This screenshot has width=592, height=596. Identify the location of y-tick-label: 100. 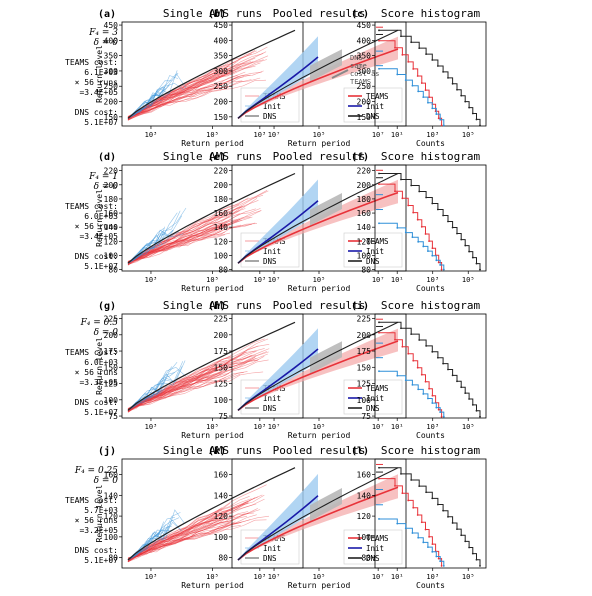
(221, 400).